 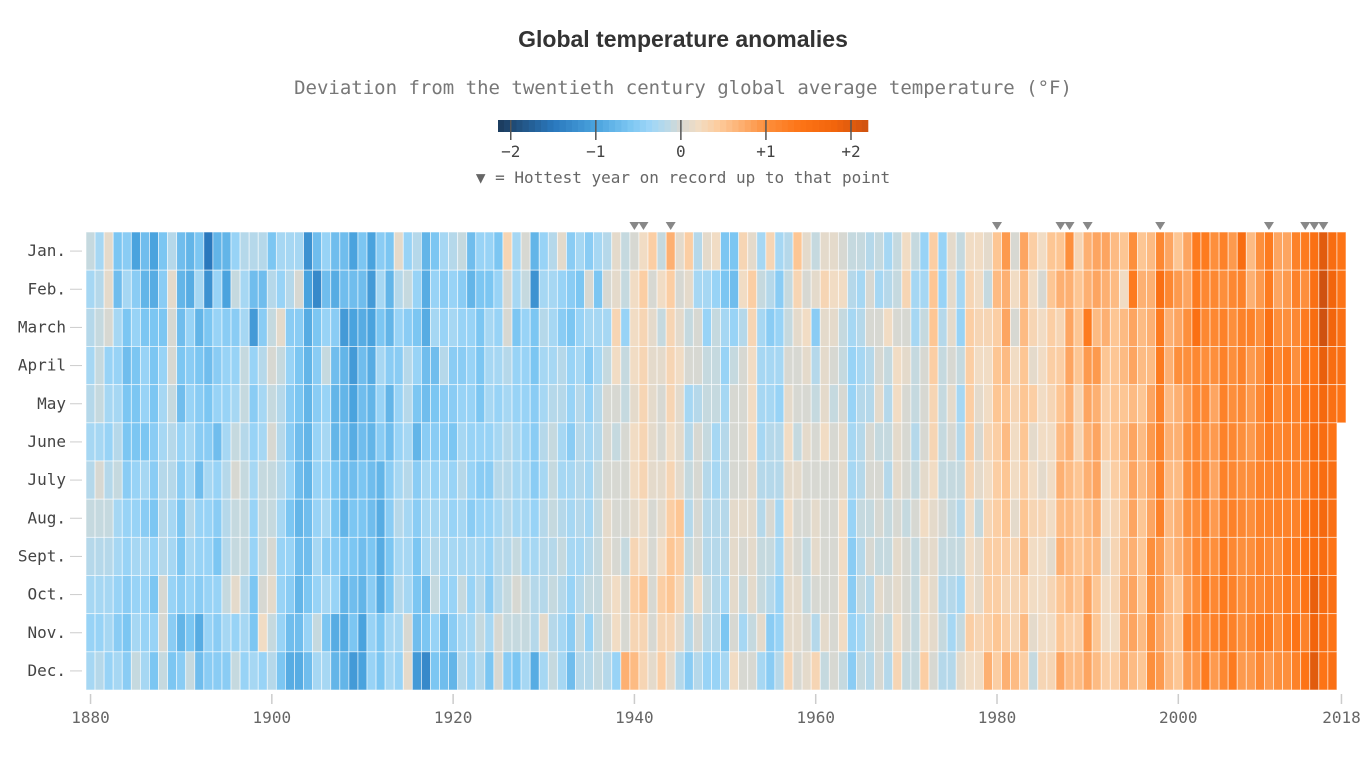 What do you see at coordinates (1142, 327) in the screenshot?
I see `heatmap-cell: 1996 March: 0.6` at bounding box center [1142, 327].